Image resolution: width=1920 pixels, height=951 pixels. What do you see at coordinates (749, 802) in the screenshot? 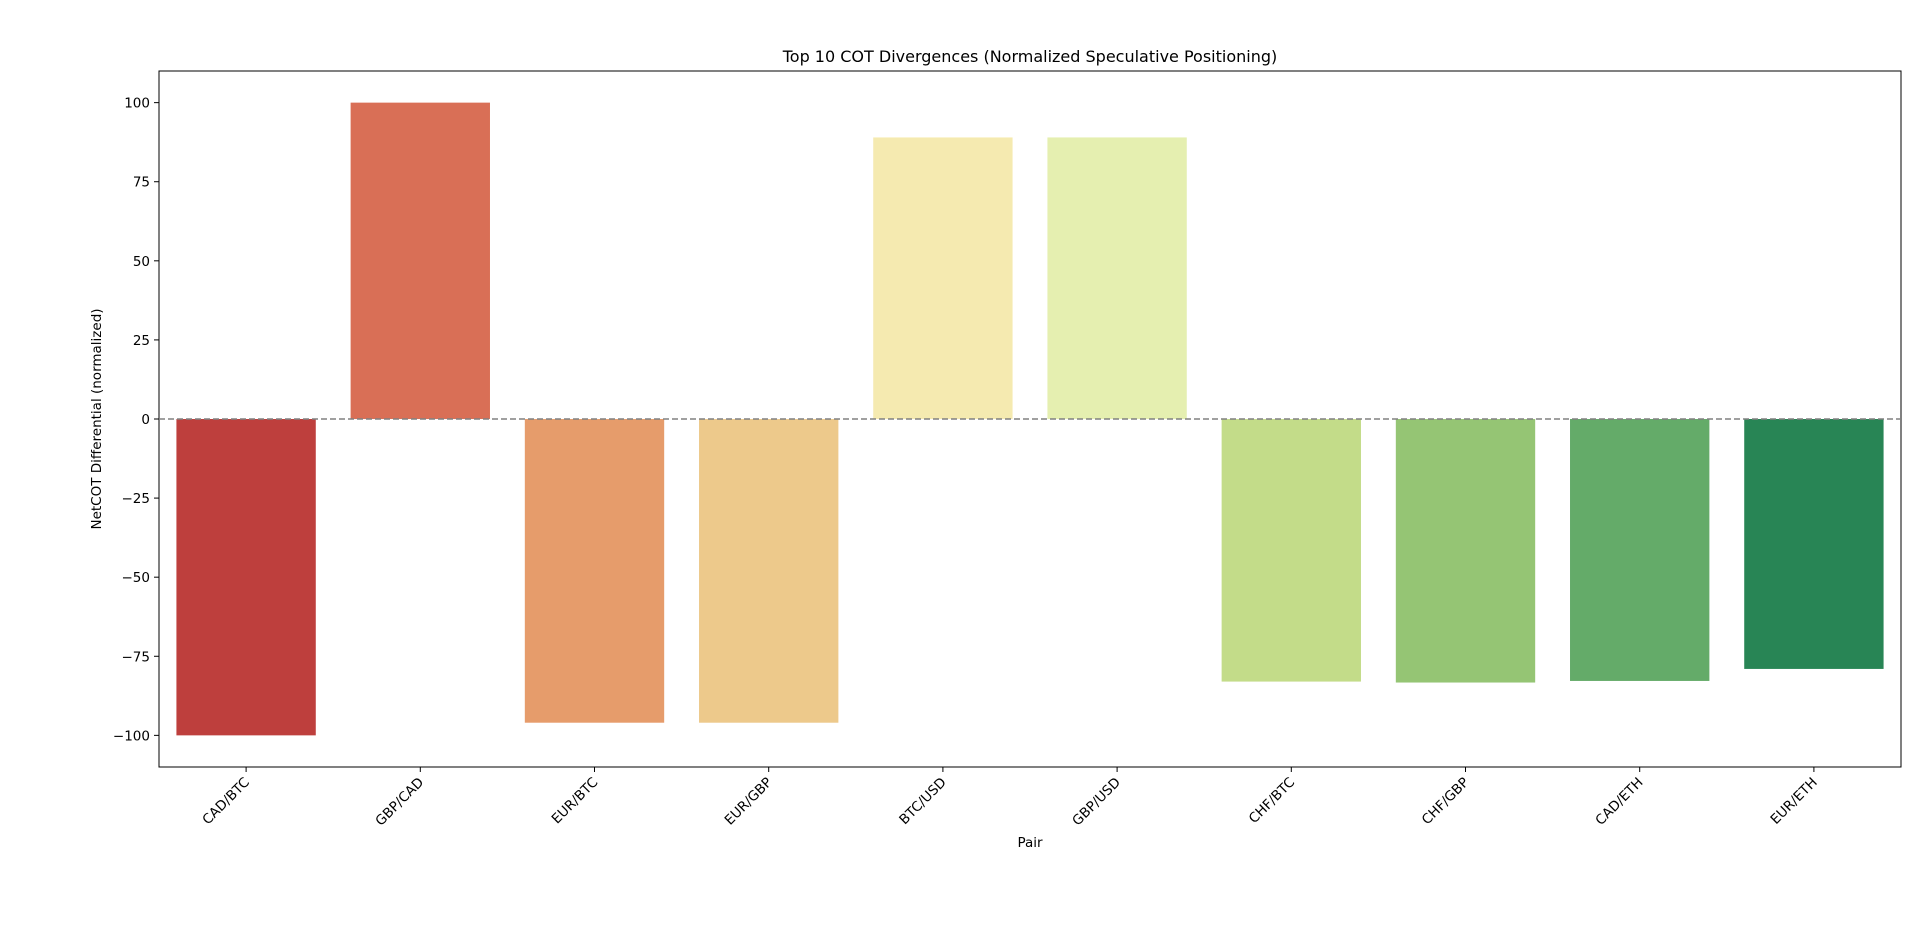
I see `x-tick-label: EUR/GBP` at bounding box center [749, 802].